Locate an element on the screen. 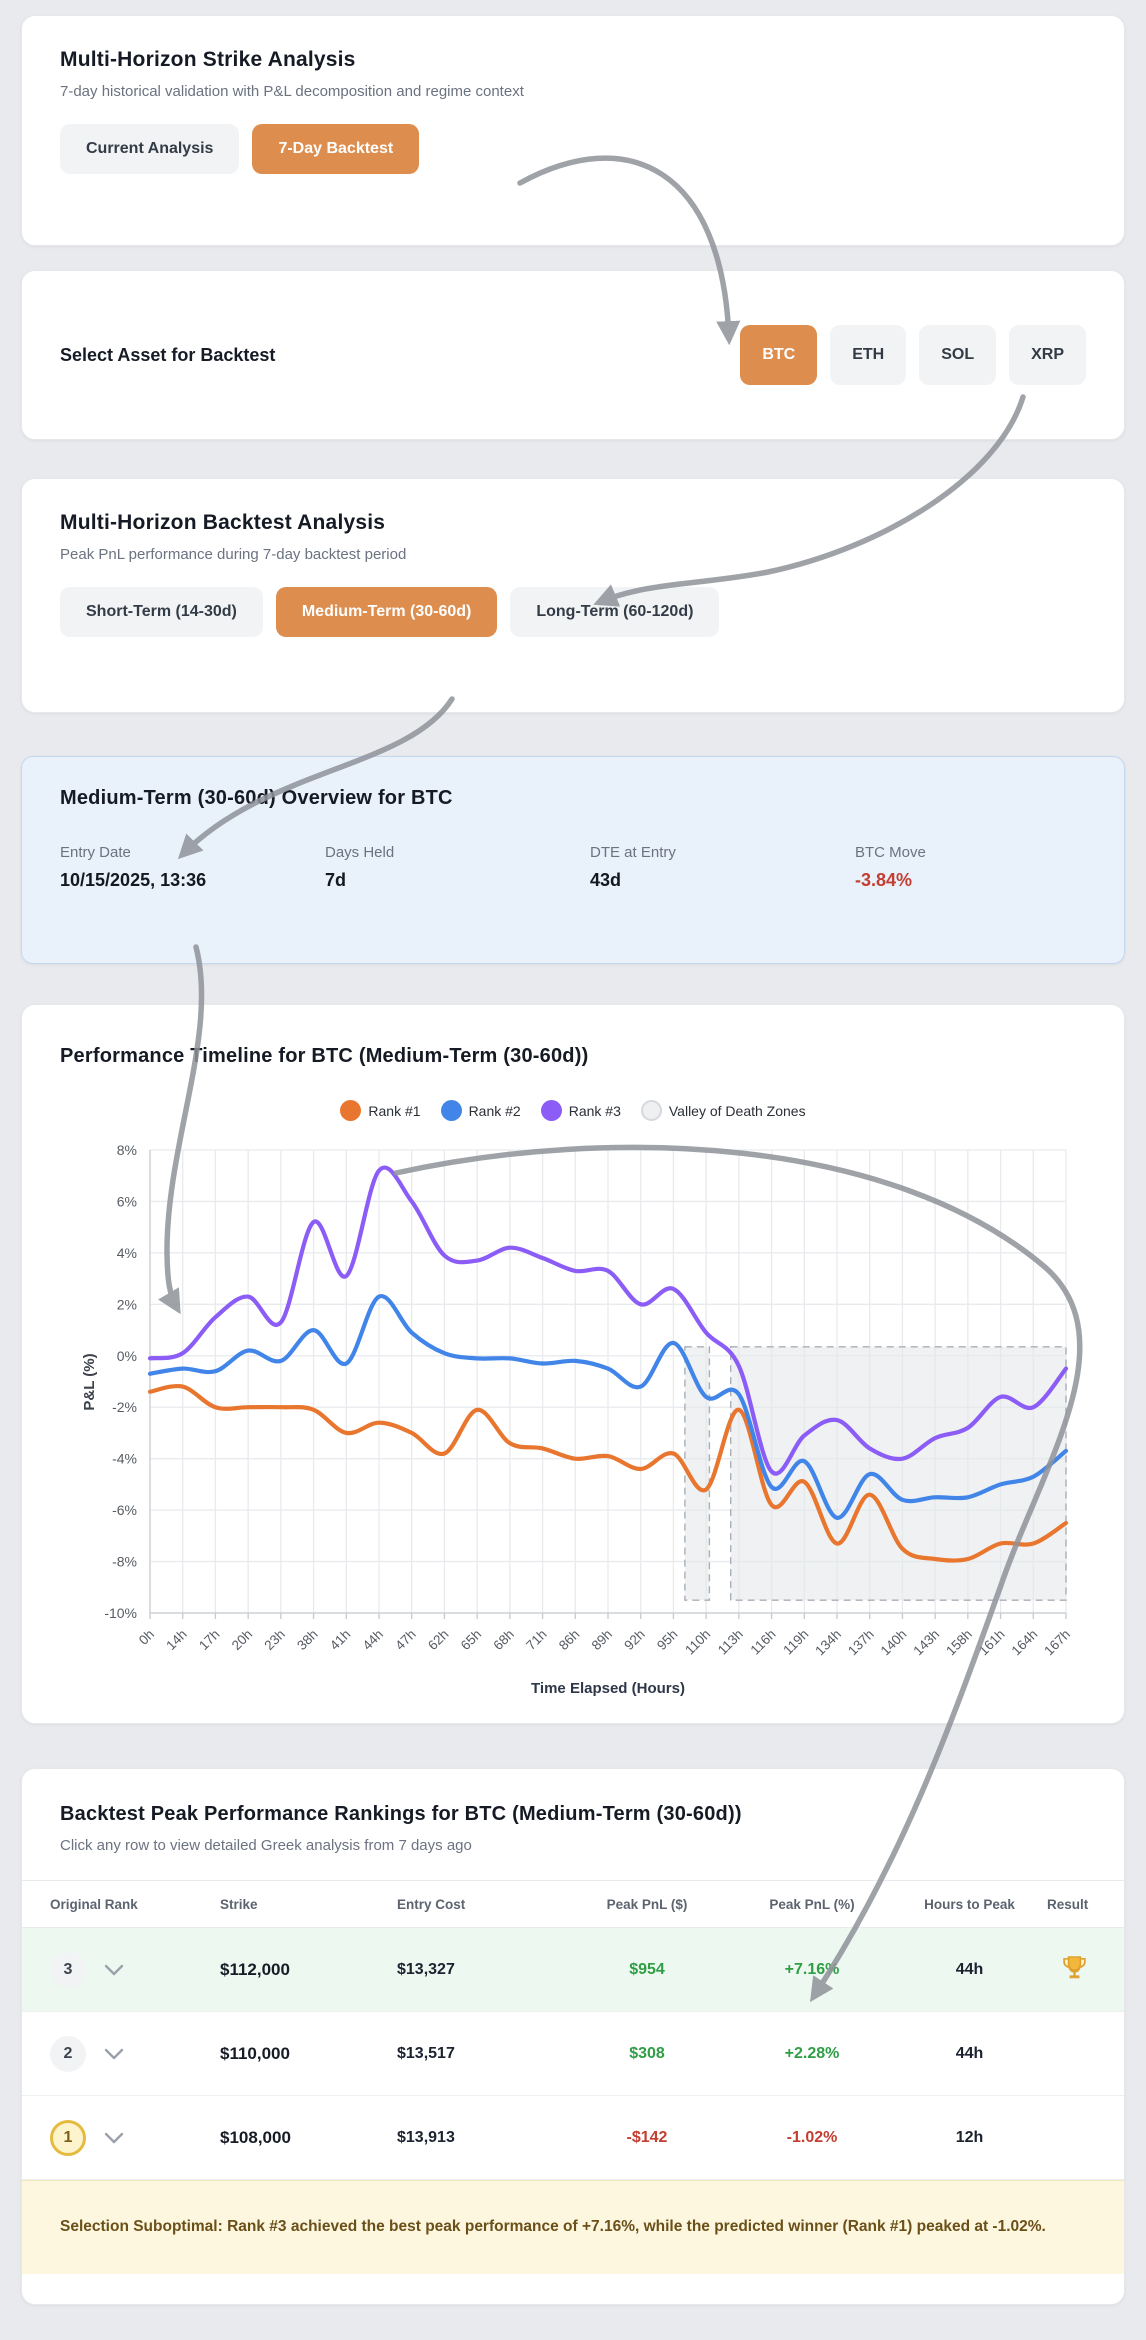 Image resolution: width=1146 pixels, height=2340 pixels. rank1-dot-icon is located at coordinates (351, 1110).